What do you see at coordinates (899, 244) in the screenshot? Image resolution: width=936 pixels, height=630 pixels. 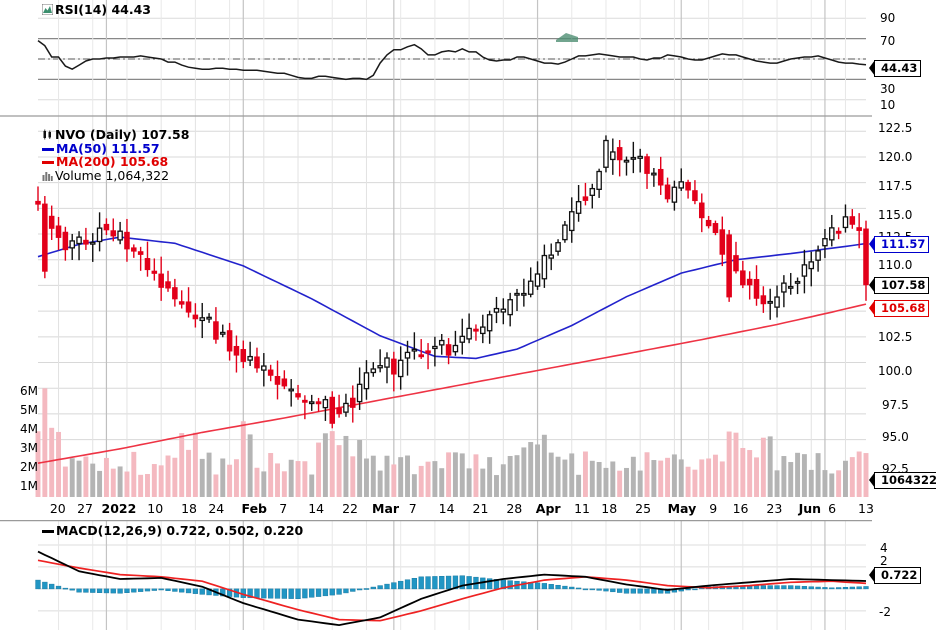 I see `ma50-price-tag: 111.57` at bounding box center [899, 244].